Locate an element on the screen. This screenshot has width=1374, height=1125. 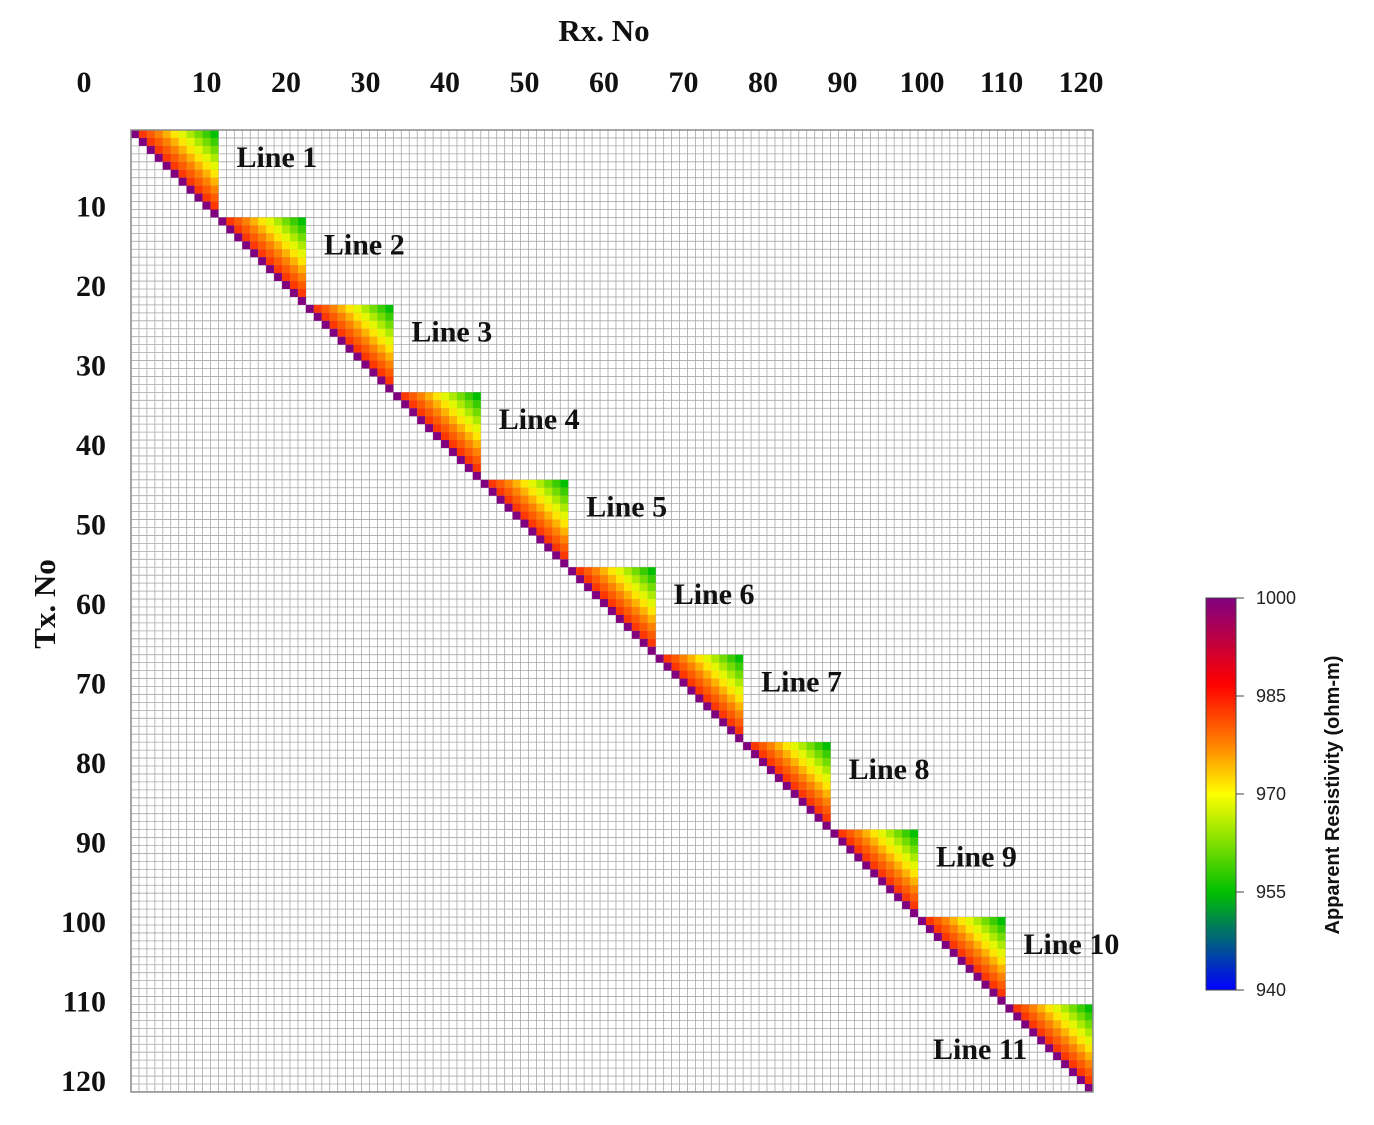
x-axis-title: Rx. No is located at coordinates (603, 30).